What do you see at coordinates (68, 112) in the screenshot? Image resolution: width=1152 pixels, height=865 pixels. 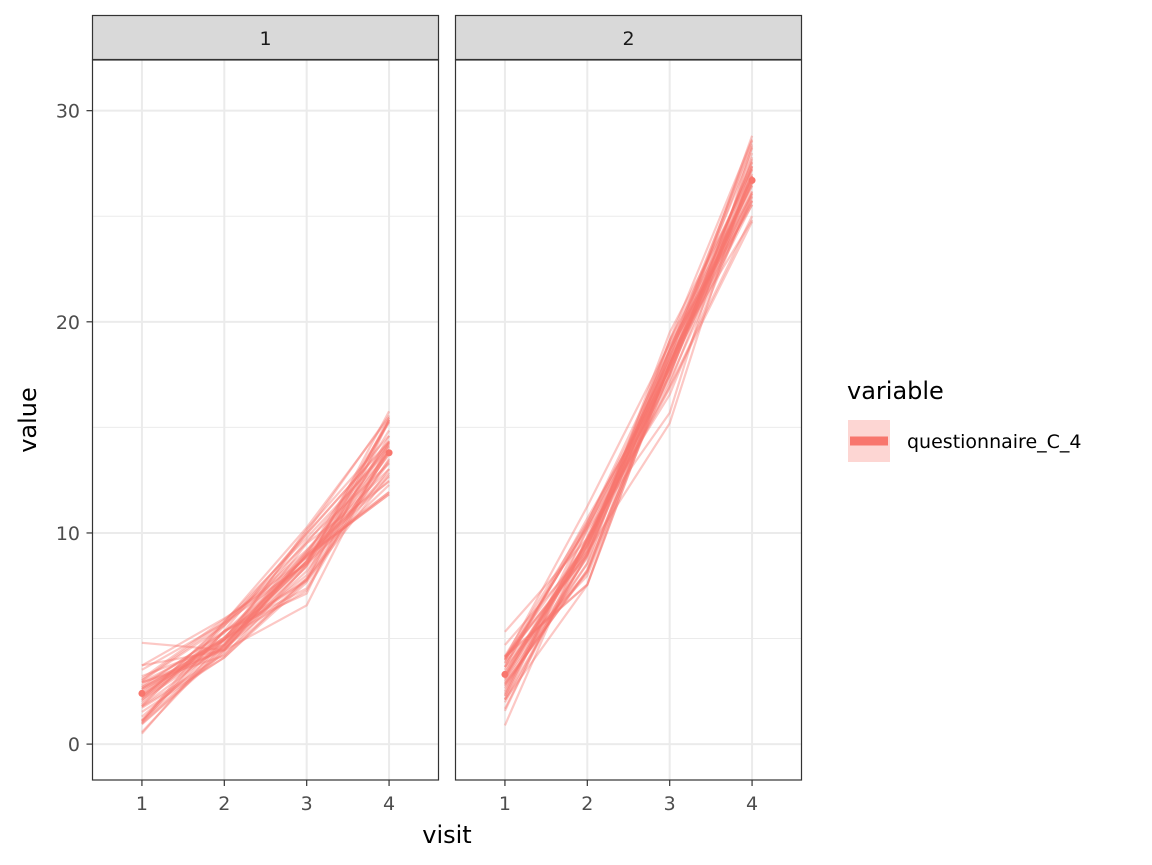 I see `y-tick-label: 30` at bounding box center [68, 112].